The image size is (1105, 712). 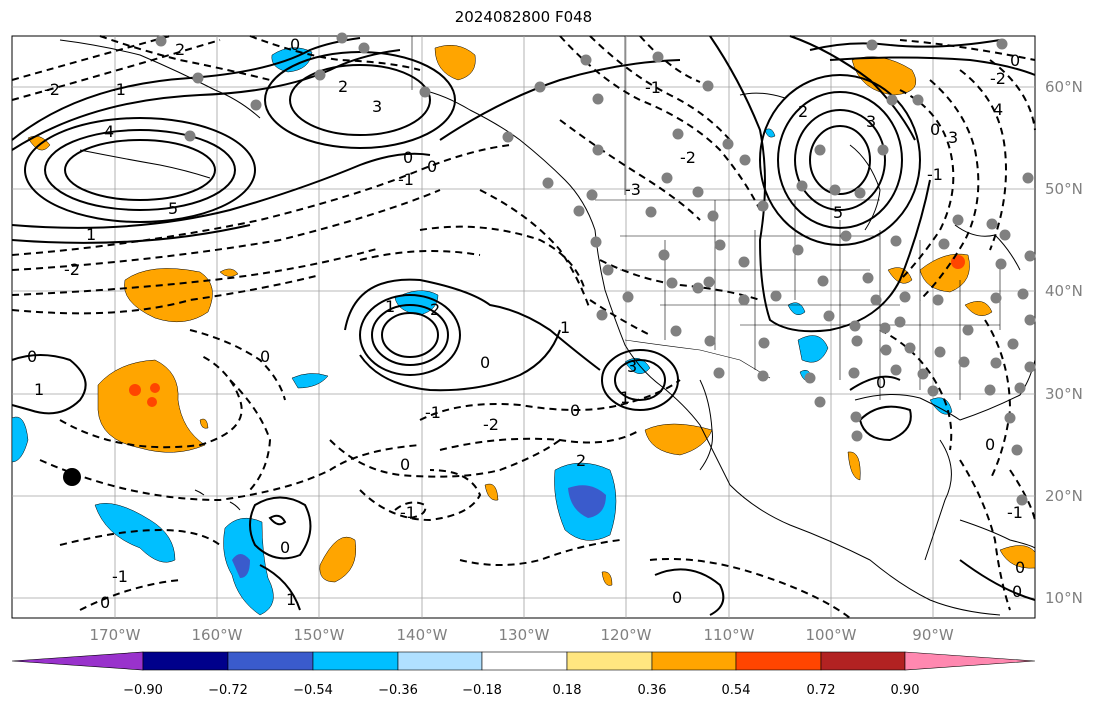 I want to click on colorbar-tick-label: 0.36, so click(x=652, y=690).